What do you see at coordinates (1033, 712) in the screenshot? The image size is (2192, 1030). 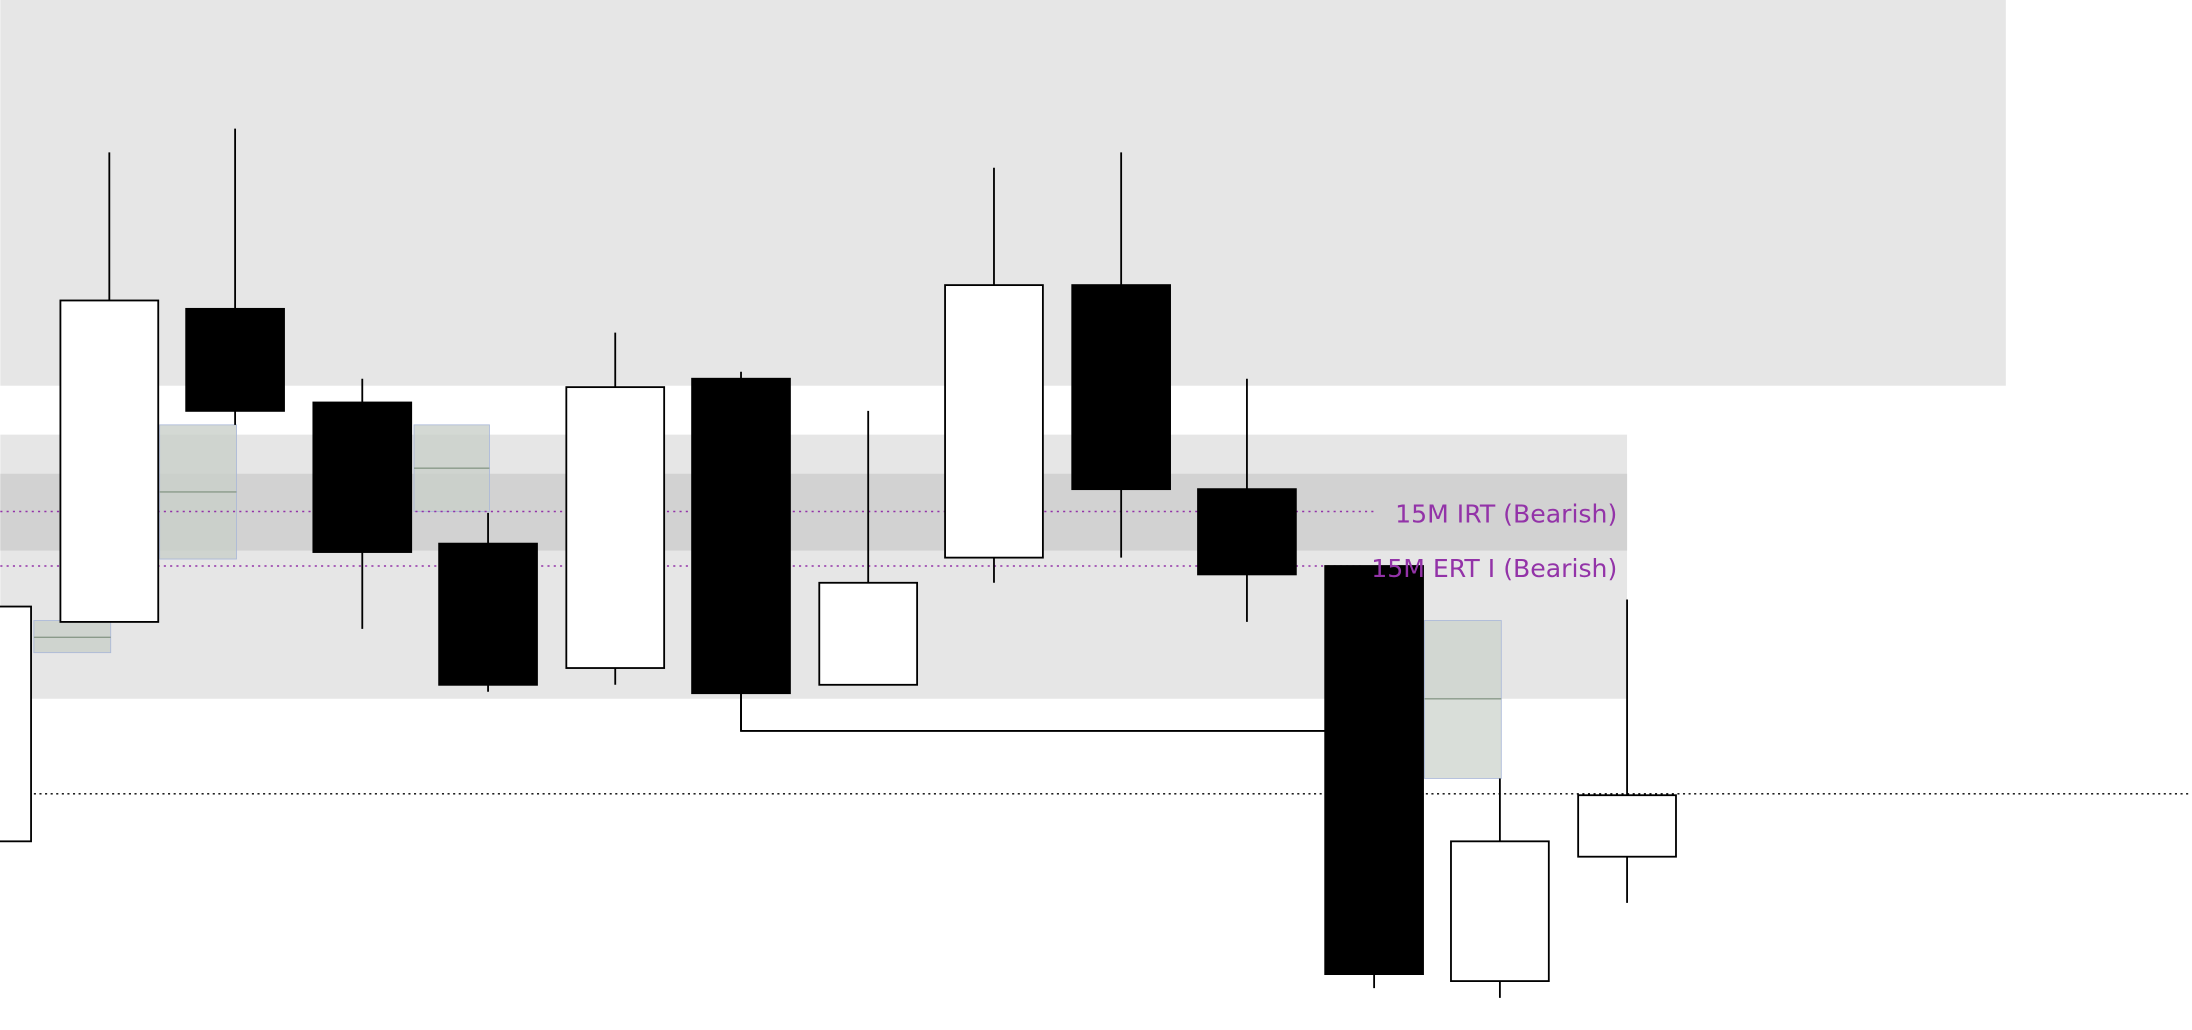 I see `swing-connector-line` at bounding box center [1033, 712].